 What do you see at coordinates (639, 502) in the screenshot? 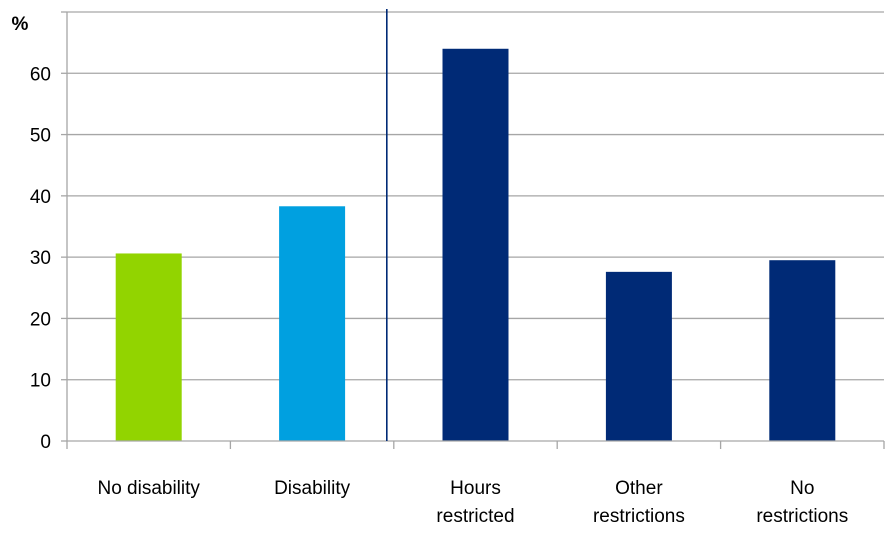
I see `x-category-label: Other restrictions` at bounding box center [639, 502].